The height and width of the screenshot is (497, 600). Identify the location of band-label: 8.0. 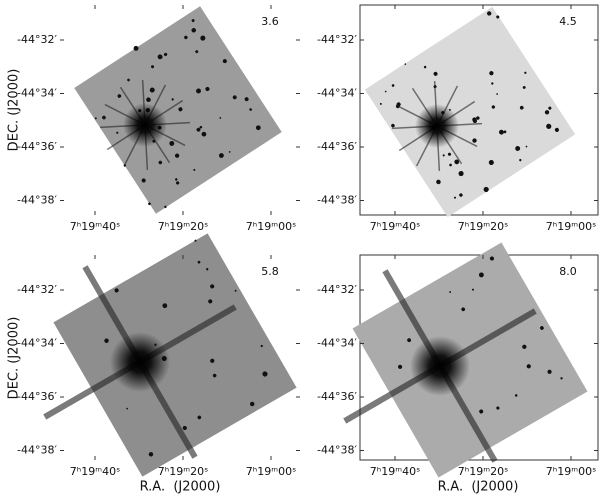
(568, 271).